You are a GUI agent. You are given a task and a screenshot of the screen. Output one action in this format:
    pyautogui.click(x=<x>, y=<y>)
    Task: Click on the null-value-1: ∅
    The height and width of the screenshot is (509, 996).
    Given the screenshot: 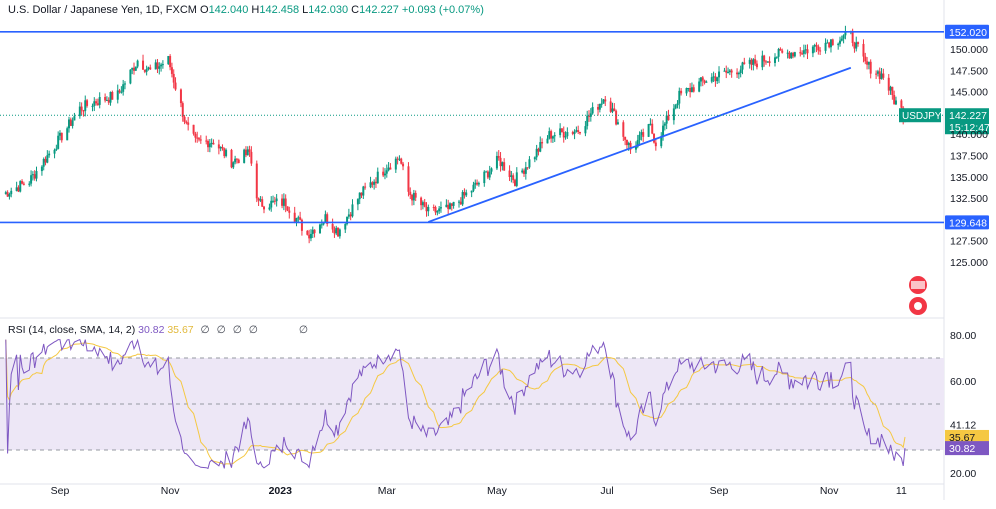 What is the action you would take?
    pyautogui.click(x=205, y=330)
    